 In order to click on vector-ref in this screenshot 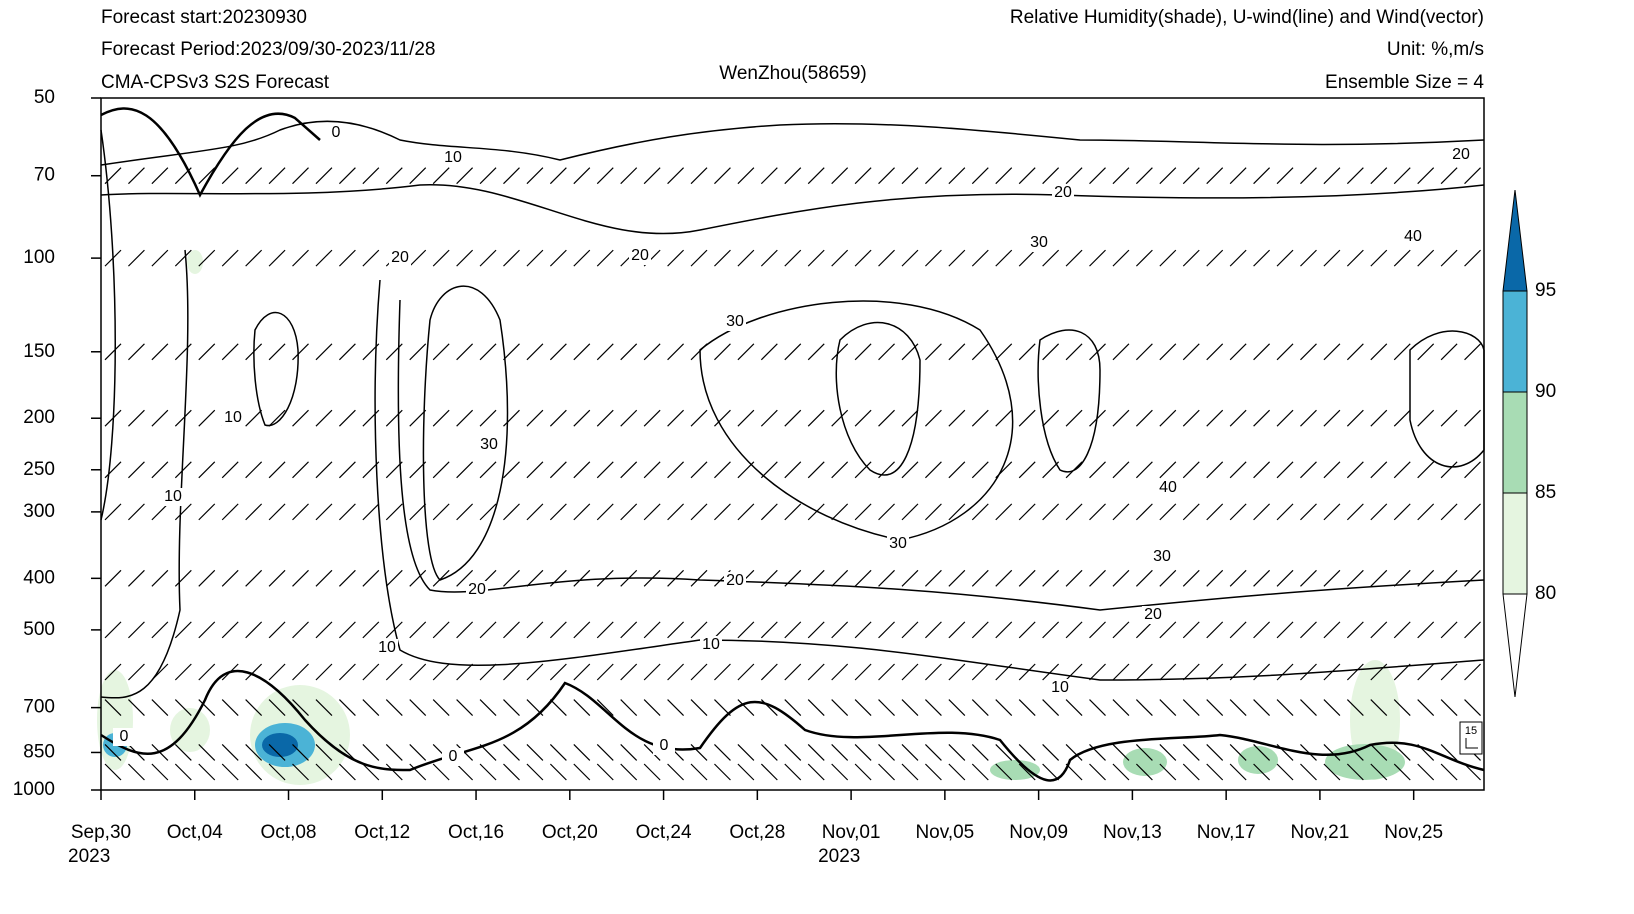, I will do `click(1471, 743)`.